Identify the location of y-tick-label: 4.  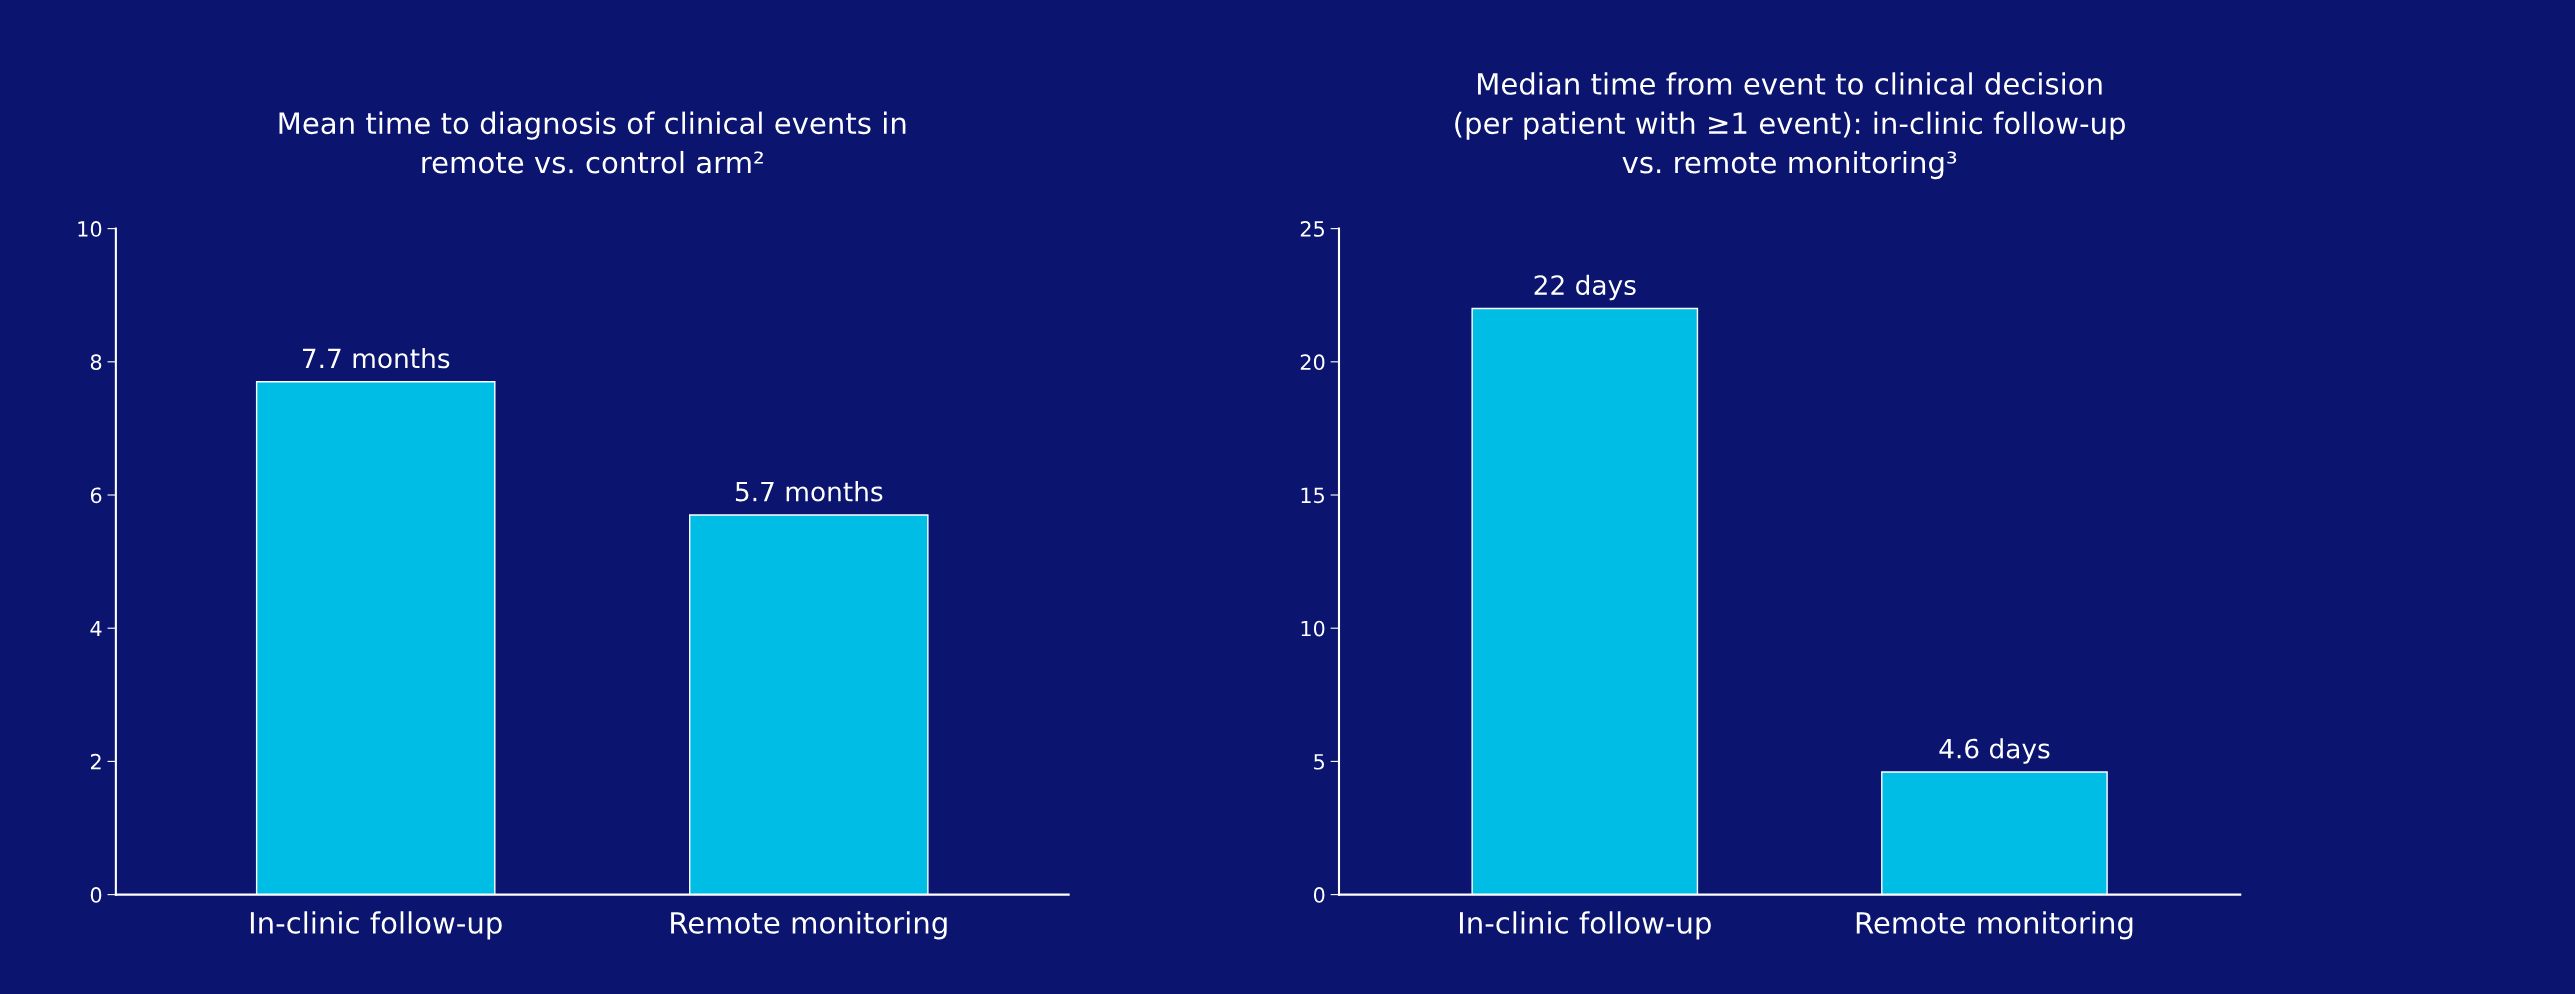
(96, 628).